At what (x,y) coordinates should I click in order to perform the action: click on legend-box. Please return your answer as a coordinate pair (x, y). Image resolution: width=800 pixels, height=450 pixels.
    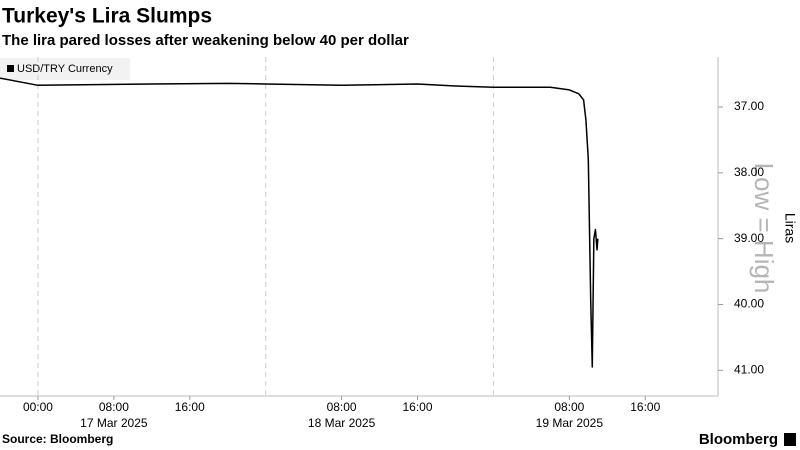
    Looking at the image, I should click on (65, 69).